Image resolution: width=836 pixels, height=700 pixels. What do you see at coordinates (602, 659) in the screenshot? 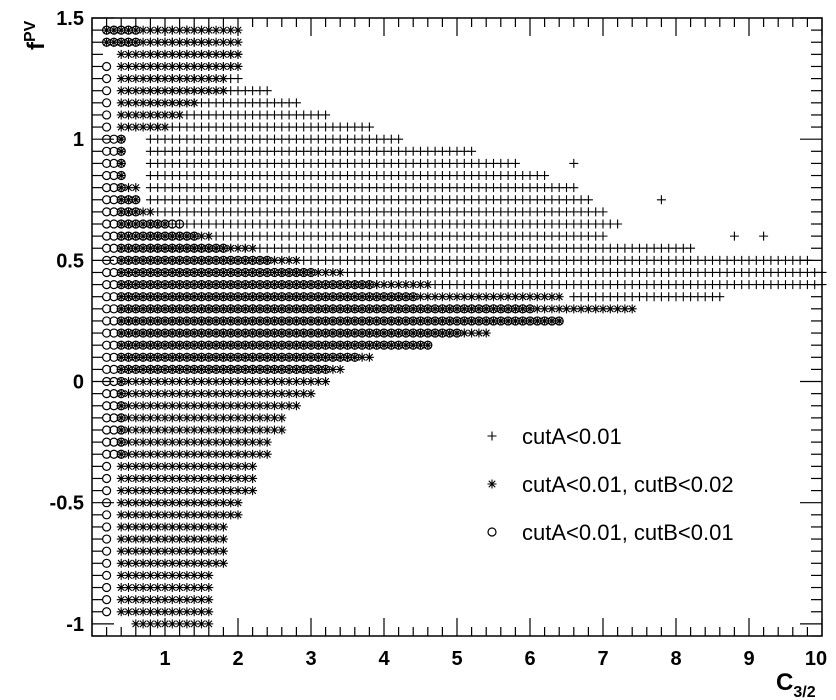
I see `x-tick-label: 7` at bounding box center [602, 659].